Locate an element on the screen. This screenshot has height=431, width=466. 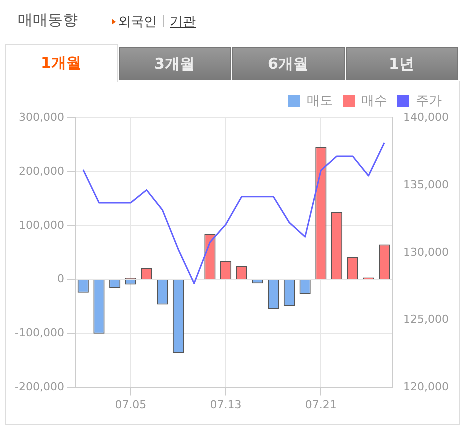
legend-label: 주가 is located at coordinates (429, 101).